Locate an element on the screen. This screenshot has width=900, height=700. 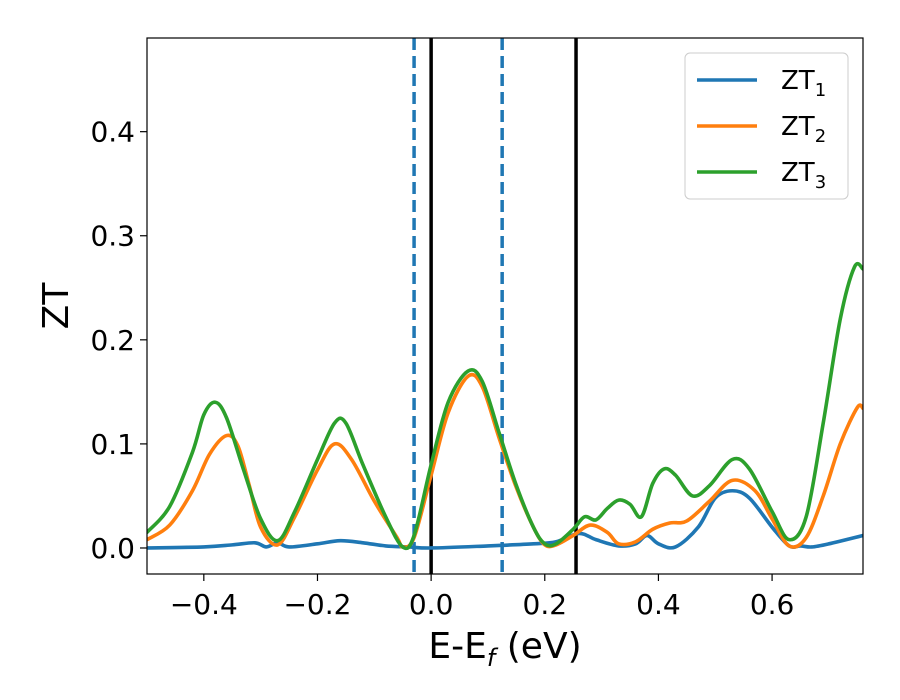
x-axis-label: E-Ef (eV) is located at coordinates (504, 649).